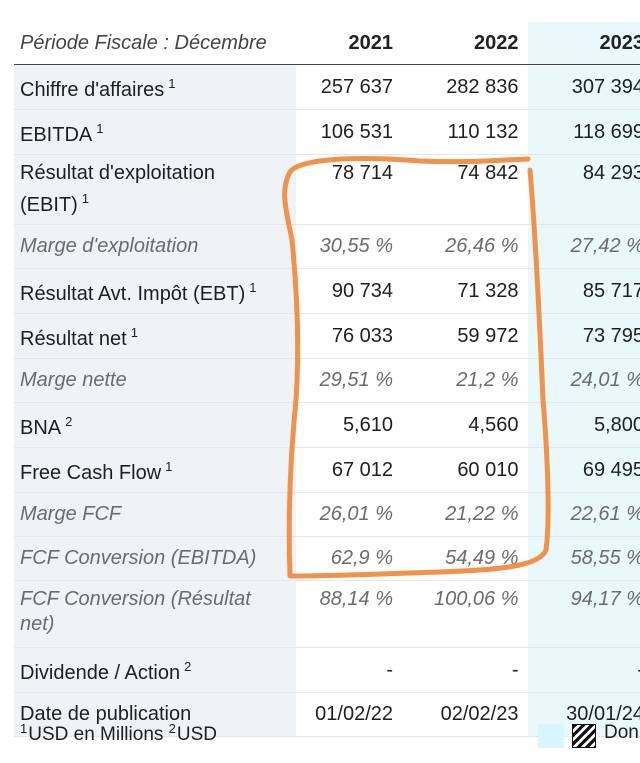  Describe the element at coordinates (92, 90) in the screenshot. I see `row-label: Chiffre d'affaires` at that location.